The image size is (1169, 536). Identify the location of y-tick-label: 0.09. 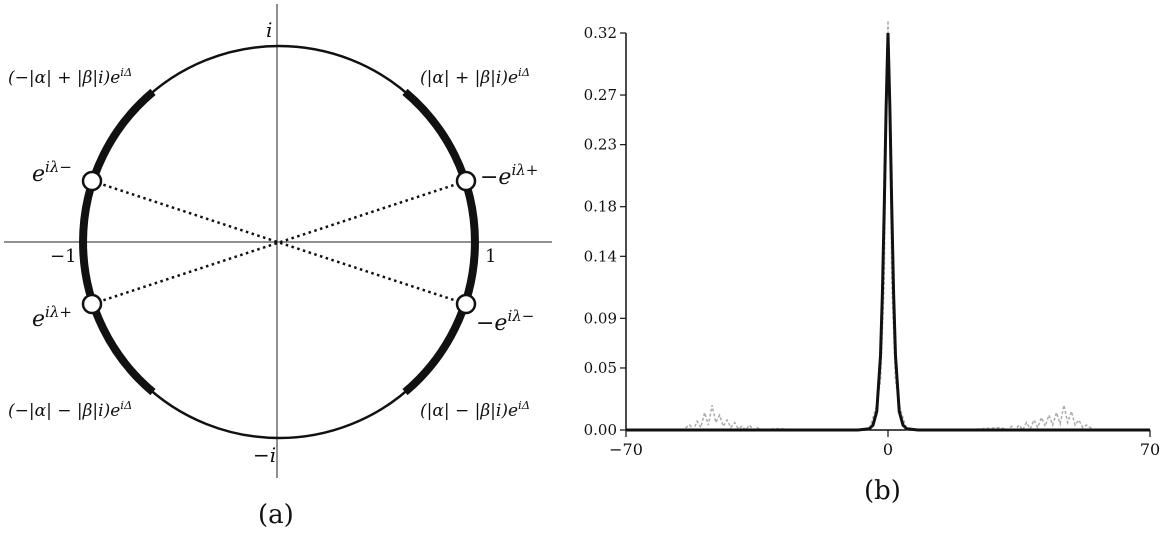
(600, 318).